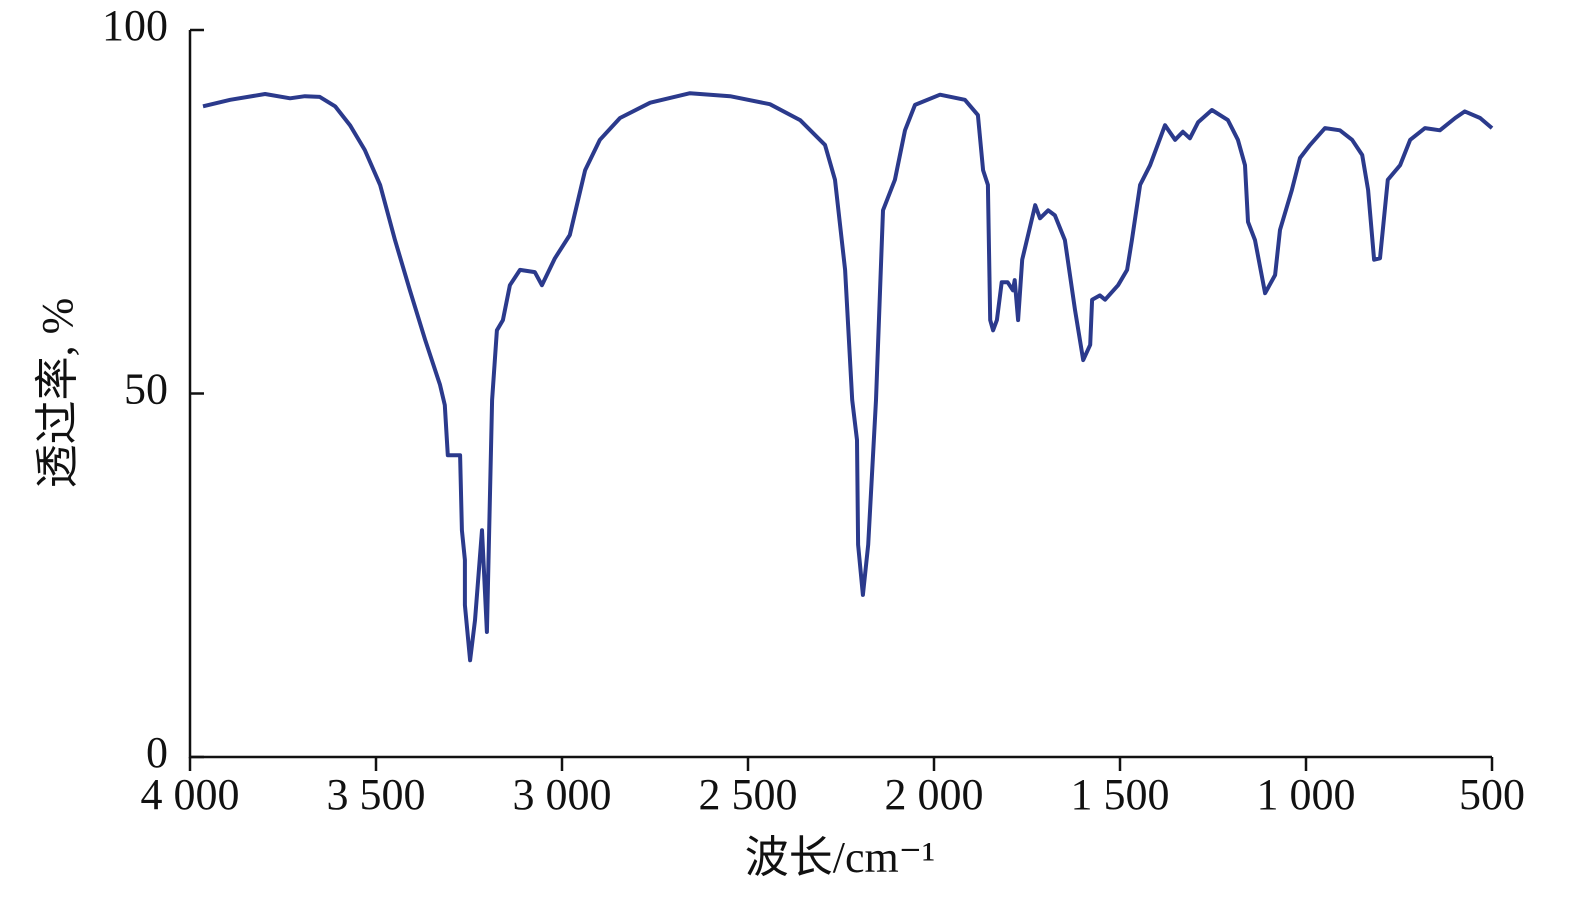  Describe the element at coordinates (157, 752) in the screenshot. I see `y-tick-label: 0` at that location.